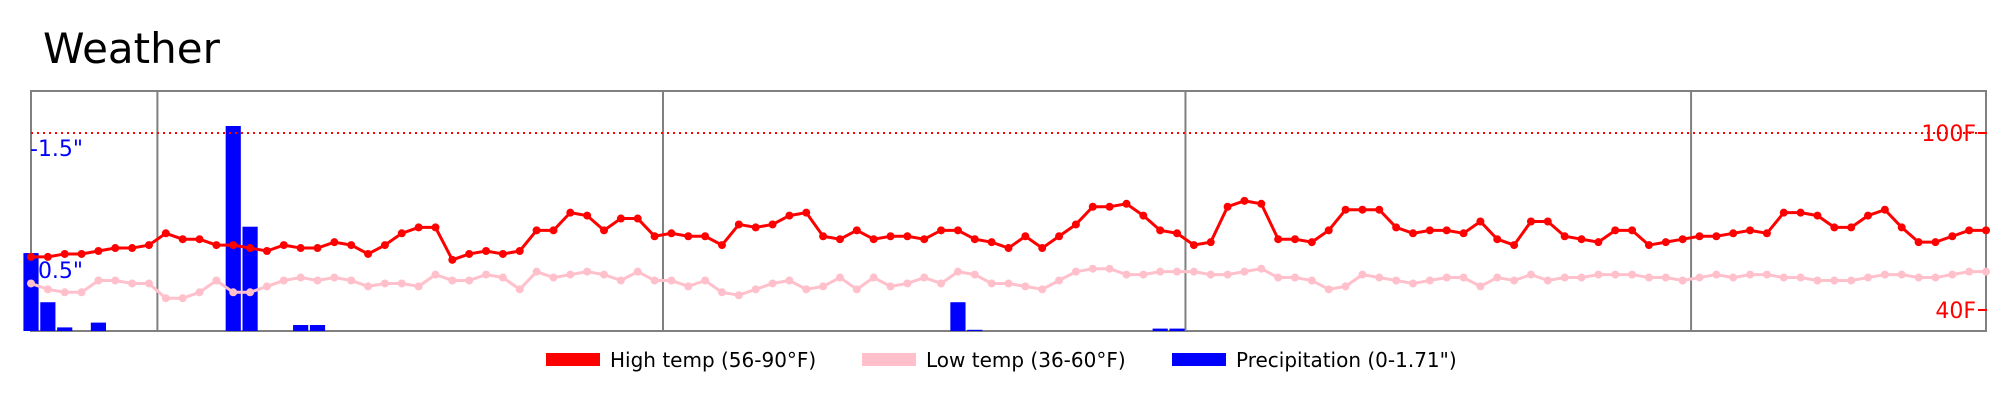 Image resolution: width=2009 pixels, height=407 pixels. What do you see at coordinates (56, 149) in the screenshot?
I see `precip-label-top: -1.5"` at bounding box center [56, 149].